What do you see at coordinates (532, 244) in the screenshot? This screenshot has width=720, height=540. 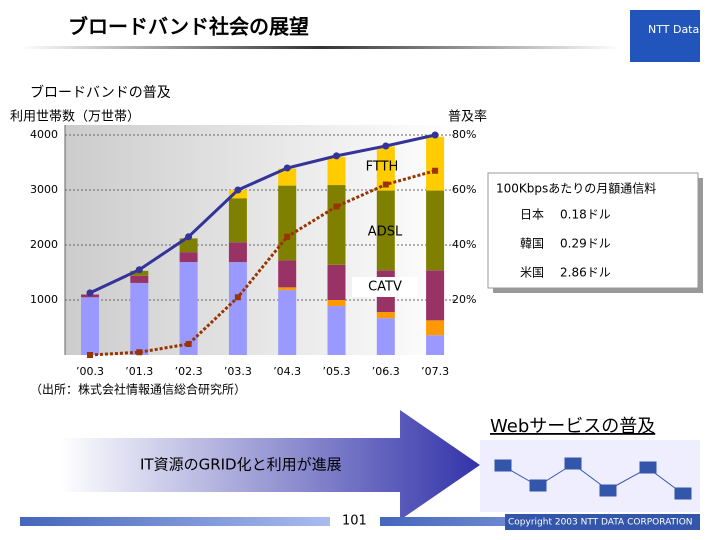 I see `price-country: 韓国` at bounding box center [532, 244].